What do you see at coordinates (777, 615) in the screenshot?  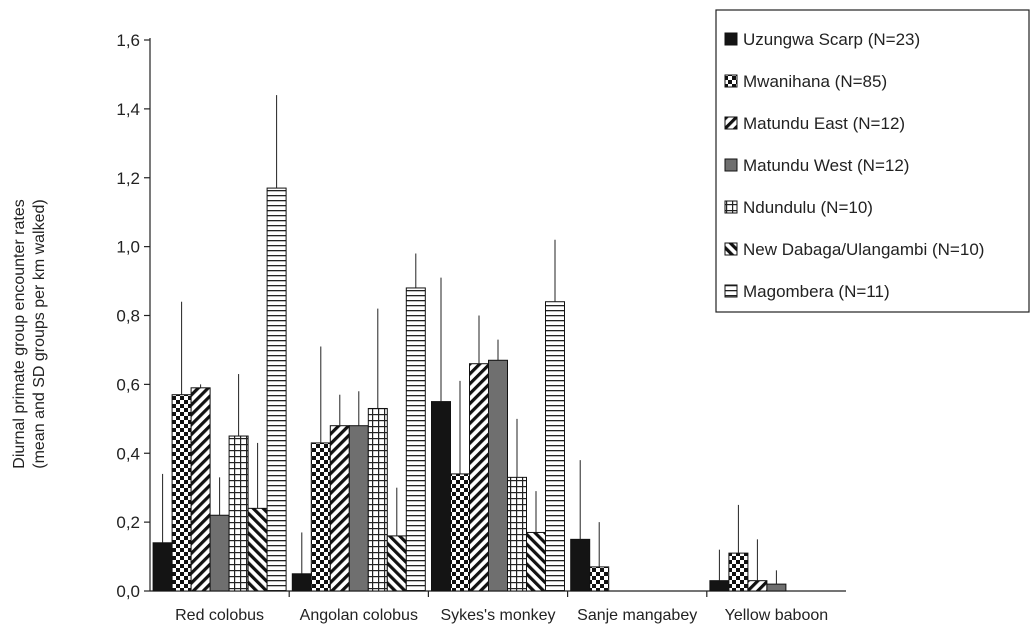 I see `x-tick-label: Yellow baboon` at bounding box center [777, 615].